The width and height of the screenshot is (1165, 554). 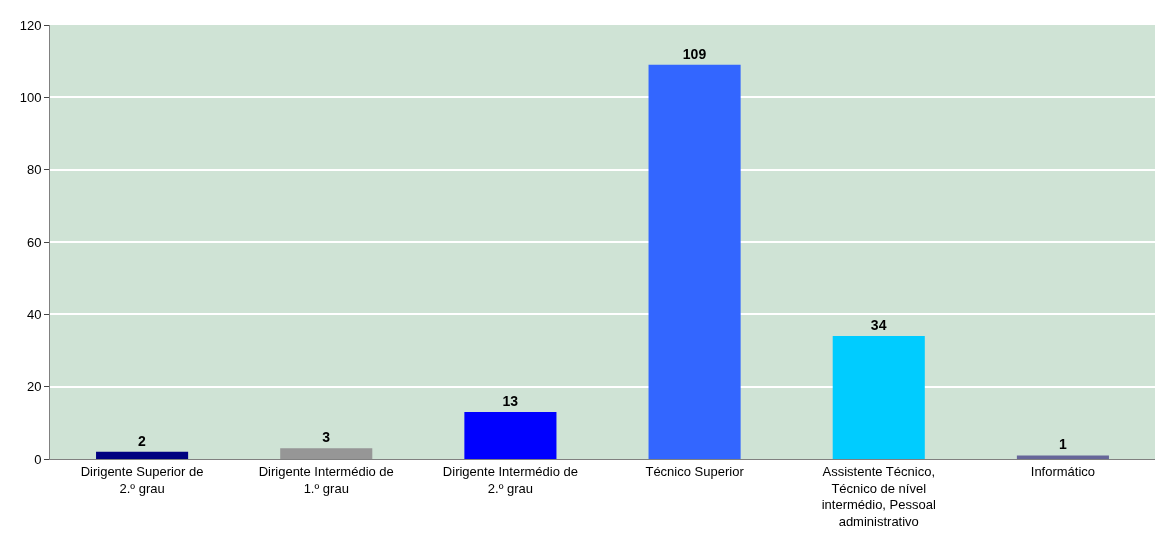 I want to click on data-label: 2, so click(x=142, y=440).